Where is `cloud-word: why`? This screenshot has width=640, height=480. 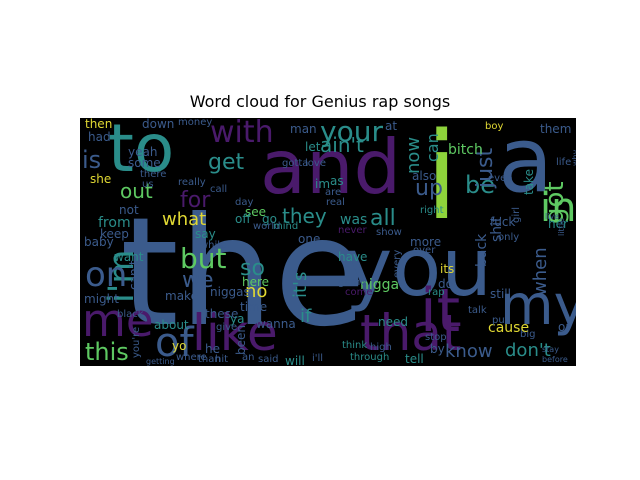 cloud-word: why is located at coordinates (573, 157).